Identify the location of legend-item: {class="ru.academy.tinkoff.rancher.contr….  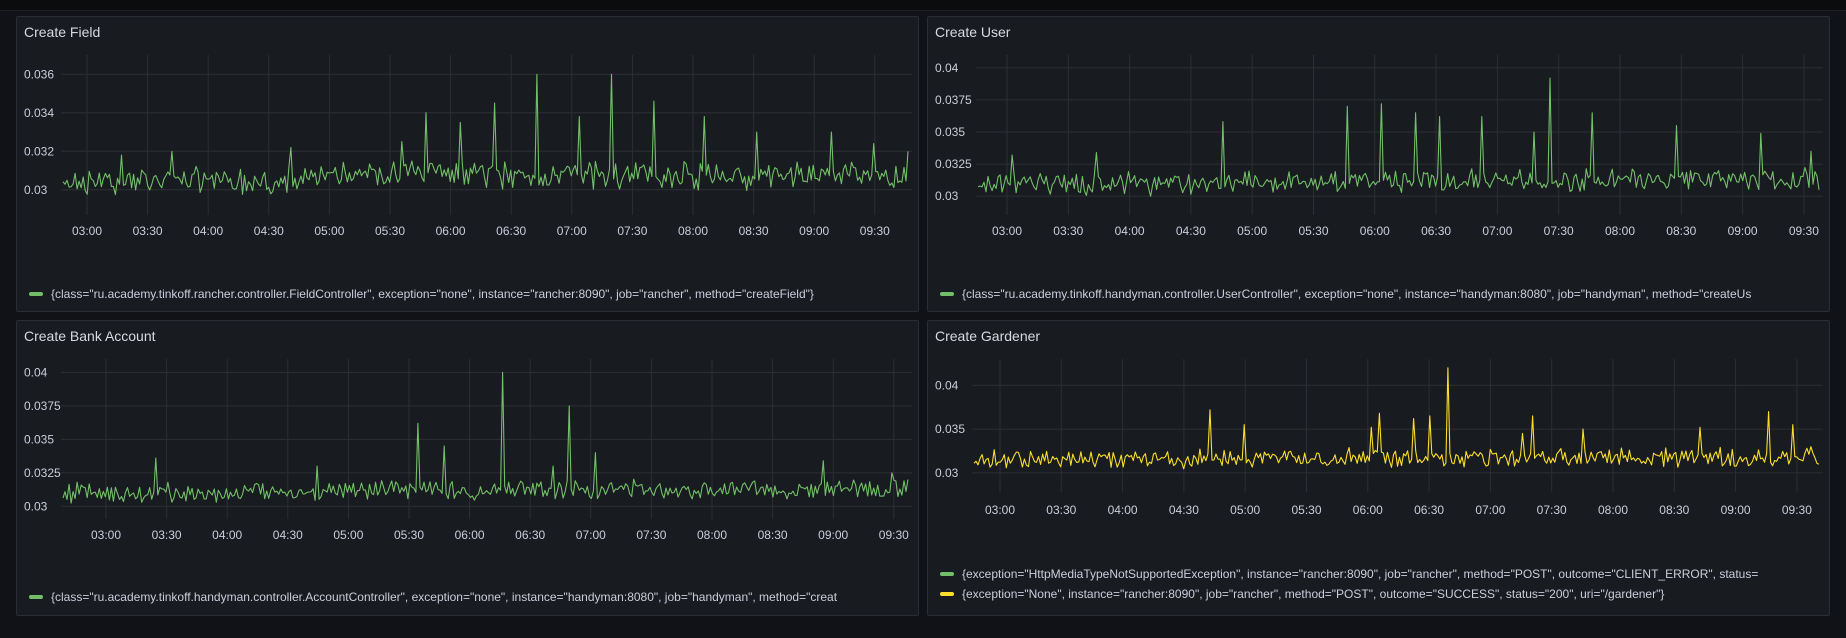
(473, 294).